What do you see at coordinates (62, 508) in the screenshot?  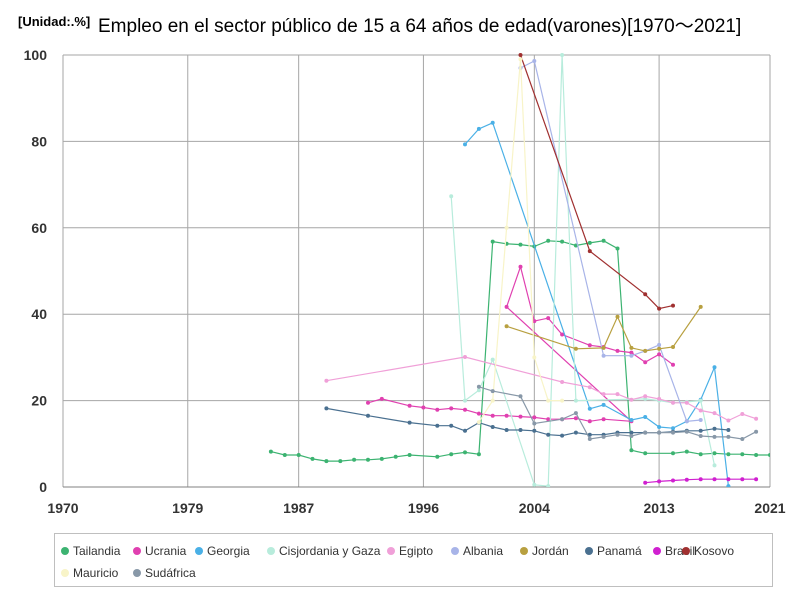 I see `x-tick-label: 1970` at bounding box center [62, 508].